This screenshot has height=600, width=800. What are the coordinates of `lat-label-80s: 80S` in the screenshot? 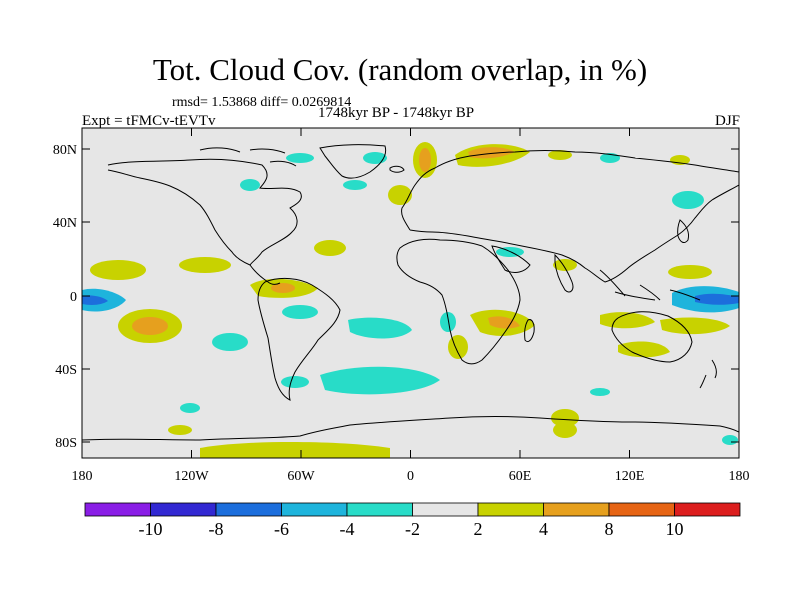 It's located at (66, 443).